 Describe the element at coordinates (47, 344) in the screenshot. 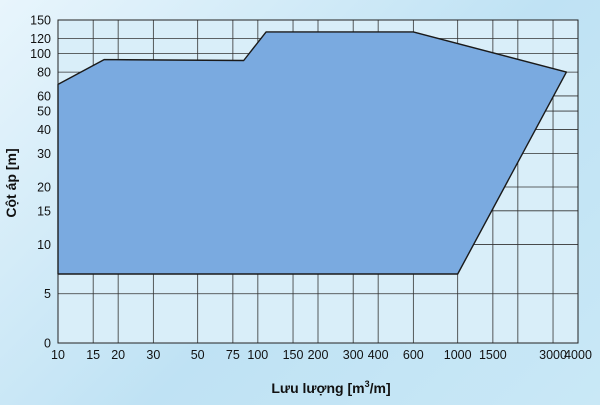

I see `y-tick-label: 0` at that location.